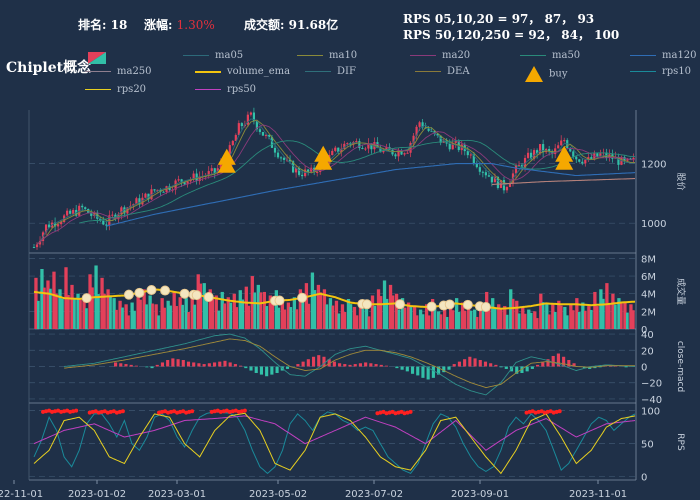  What do you see at coordinates (213, 55) in the screenshot?
I see `legend-ma05: ma05` at bounding box center [213, 55].